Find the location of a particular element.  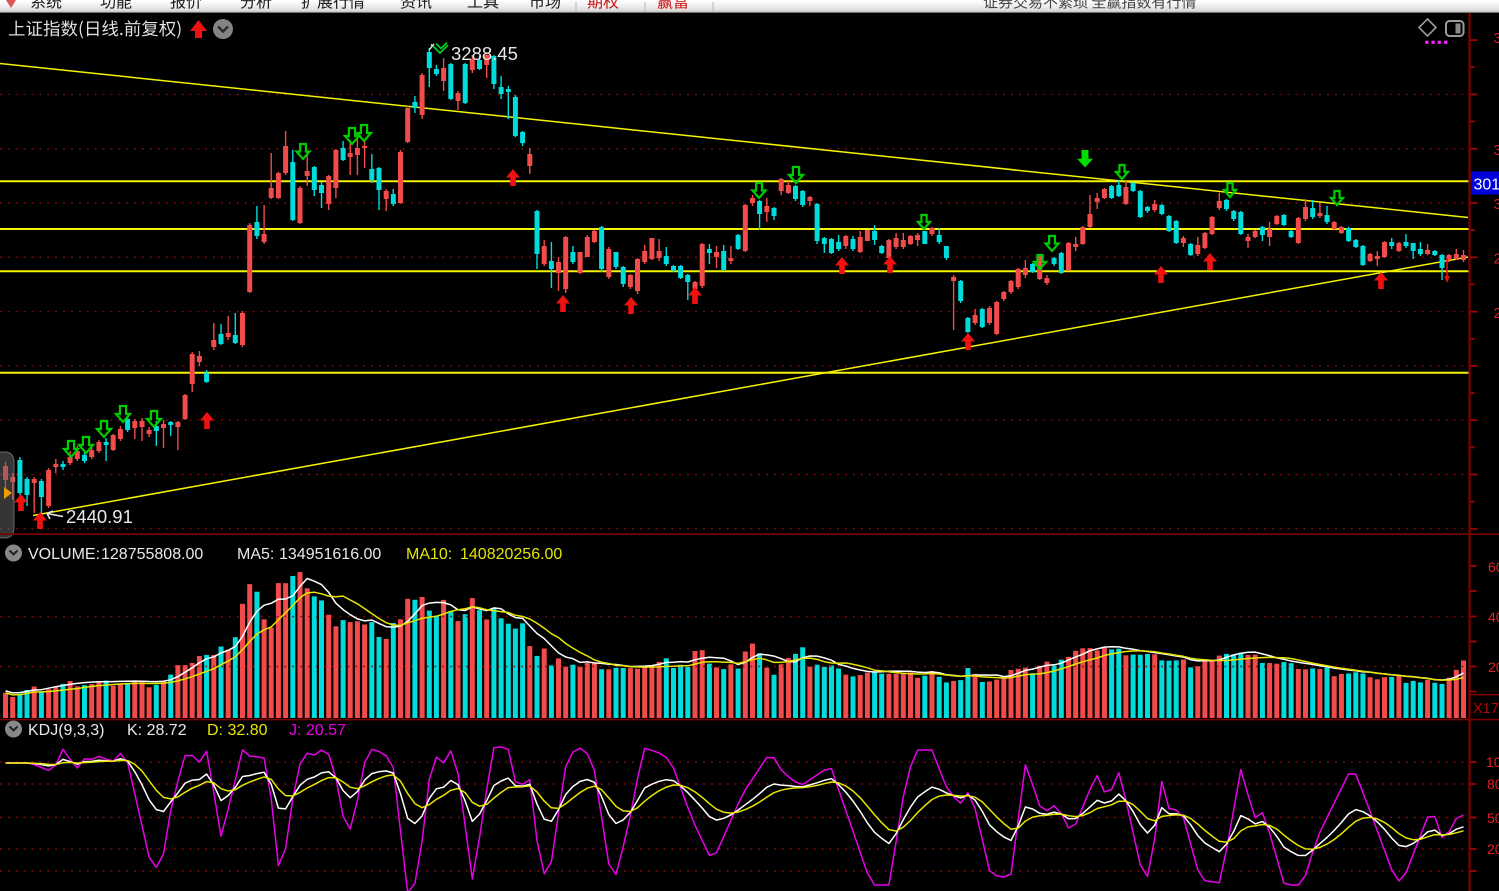

svg-text: 3288.45 is located at coordinates (484, 53).